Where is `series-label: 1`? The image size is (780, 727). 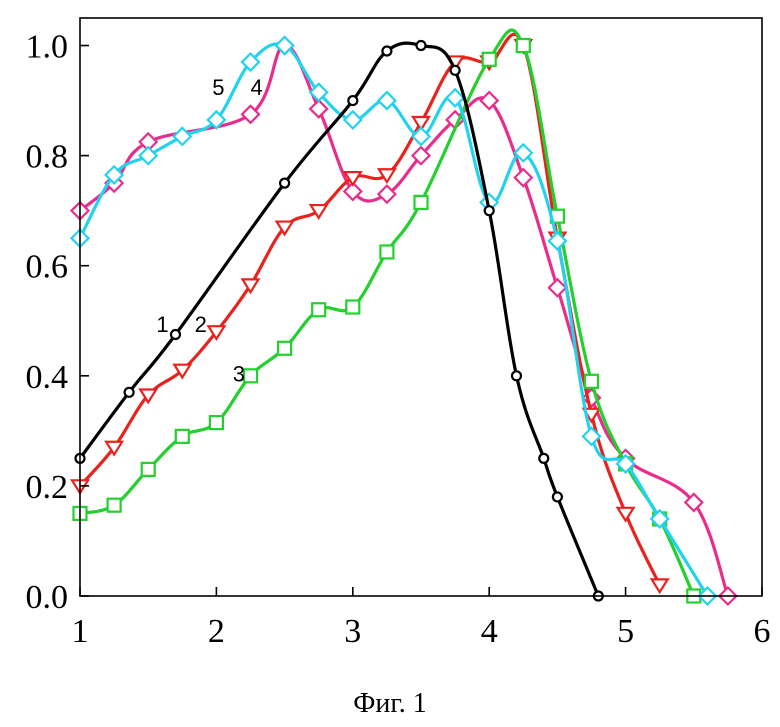 series-label: 1 is located at coordinates (162, 324).